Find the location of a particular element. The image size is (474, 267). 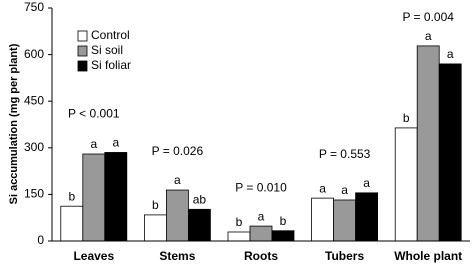

y-axis-label: Si accumulation (mg per plant) is located at coordinates (14, 123).